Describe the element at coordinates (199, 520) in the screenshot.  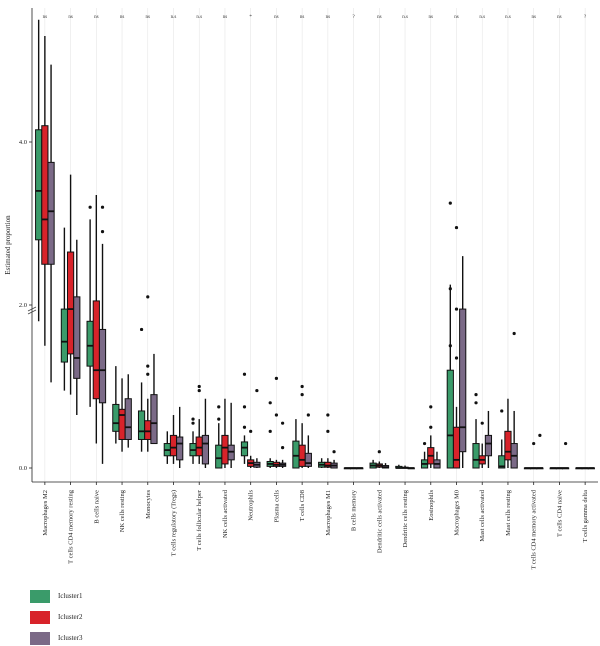
I see `x-tick-label: T cells follicular helper` at that location.